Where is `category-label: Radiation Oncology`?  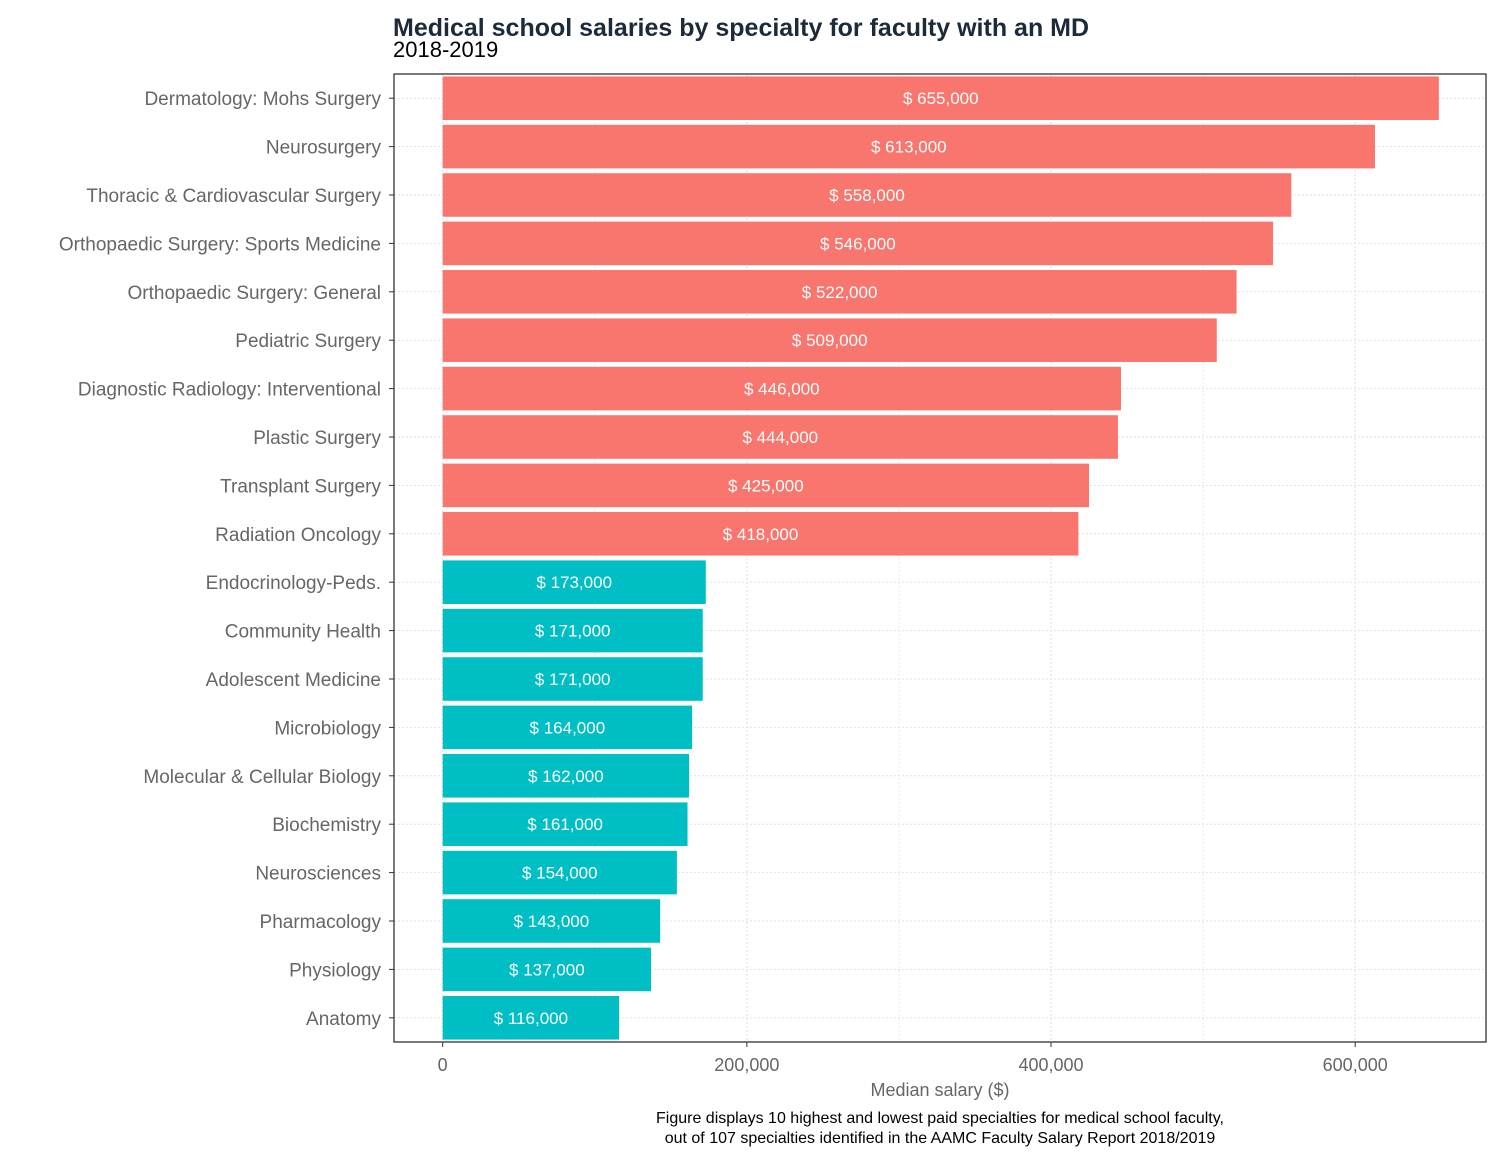 category-label: Radiation Oncology is located at coordinates (298, 535).